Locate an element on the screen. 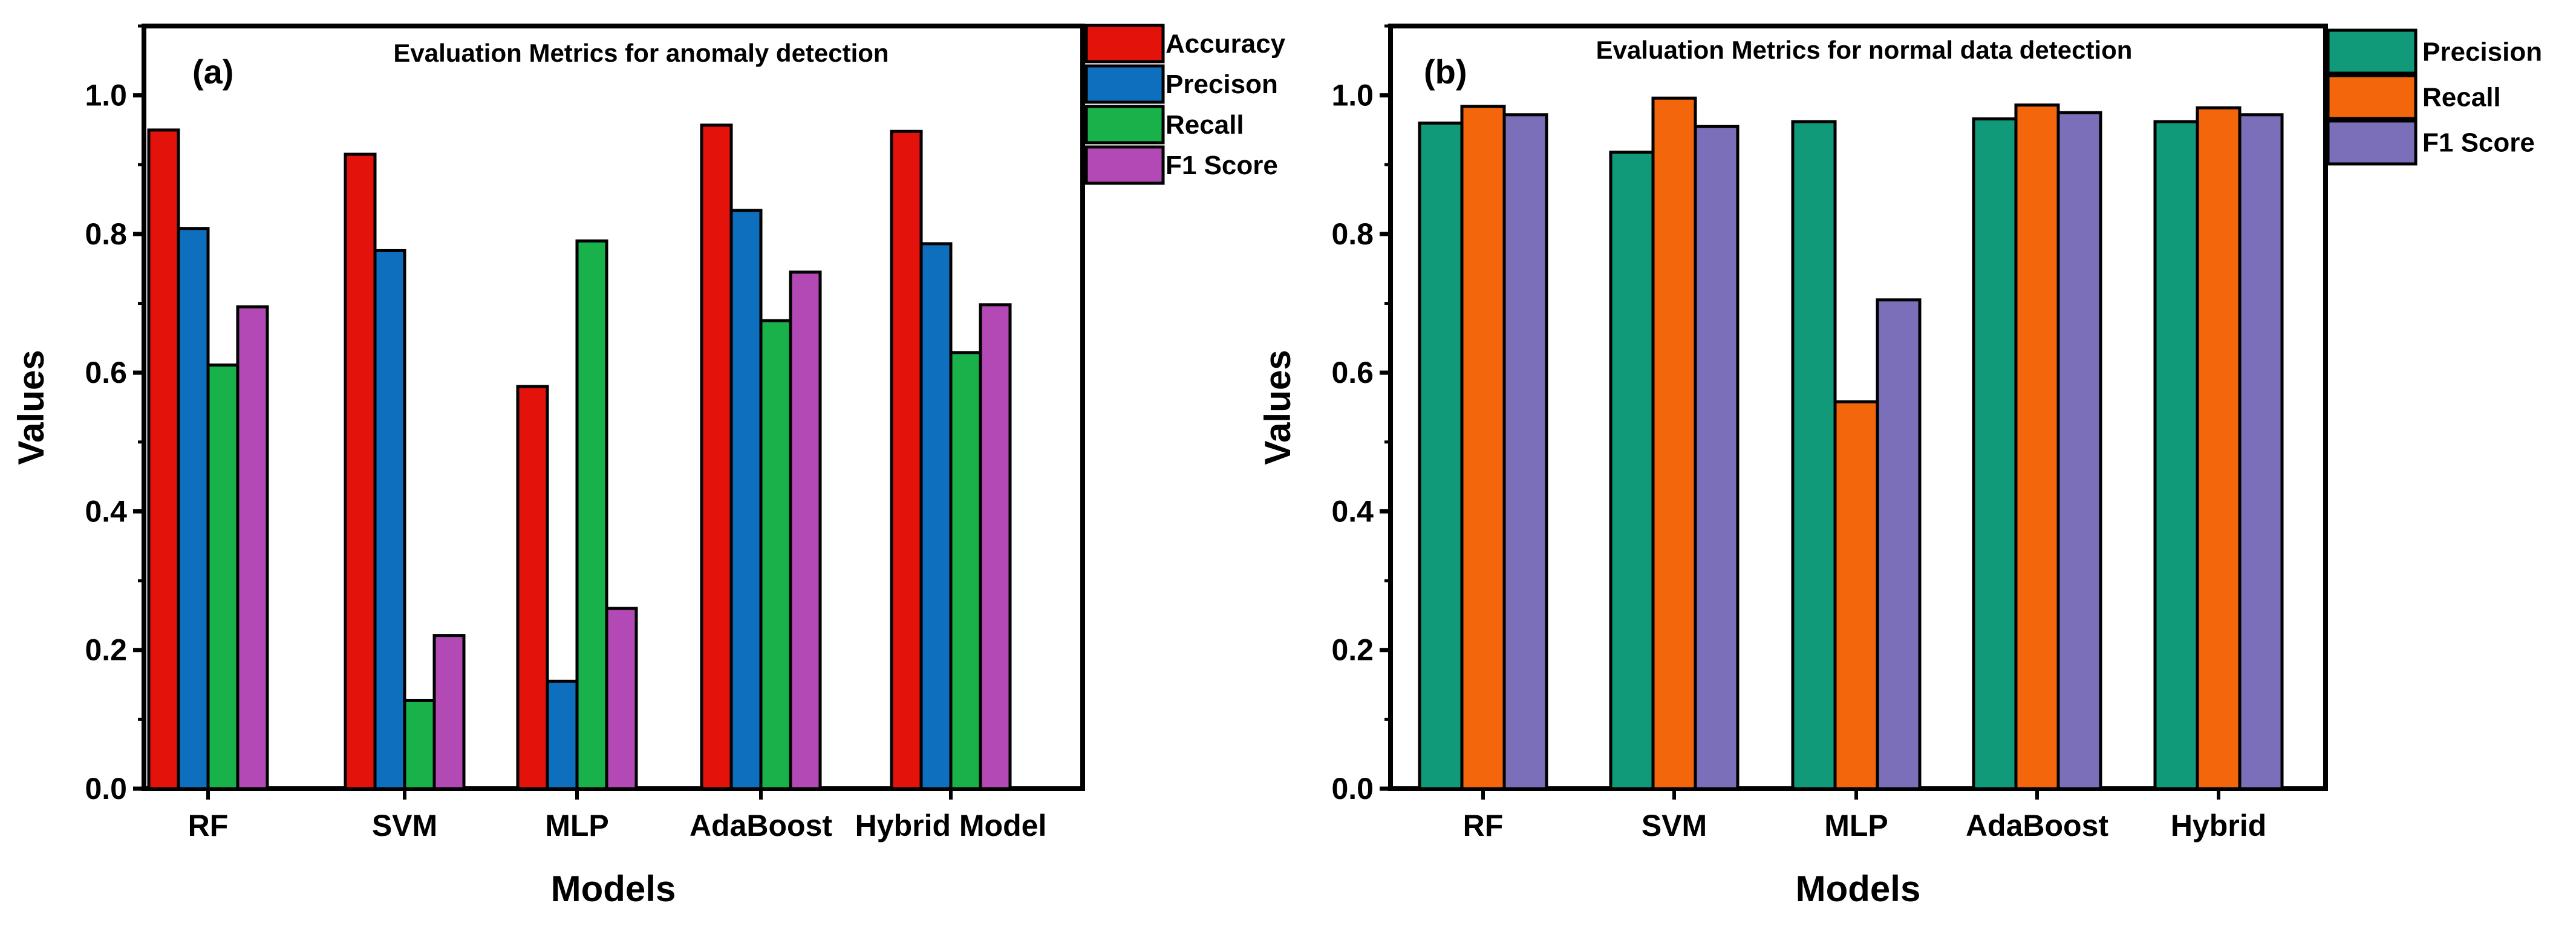 The width and height of the screenshot is (2576, 929). bar-svm-accuracy is located at coordinates (361, 471).